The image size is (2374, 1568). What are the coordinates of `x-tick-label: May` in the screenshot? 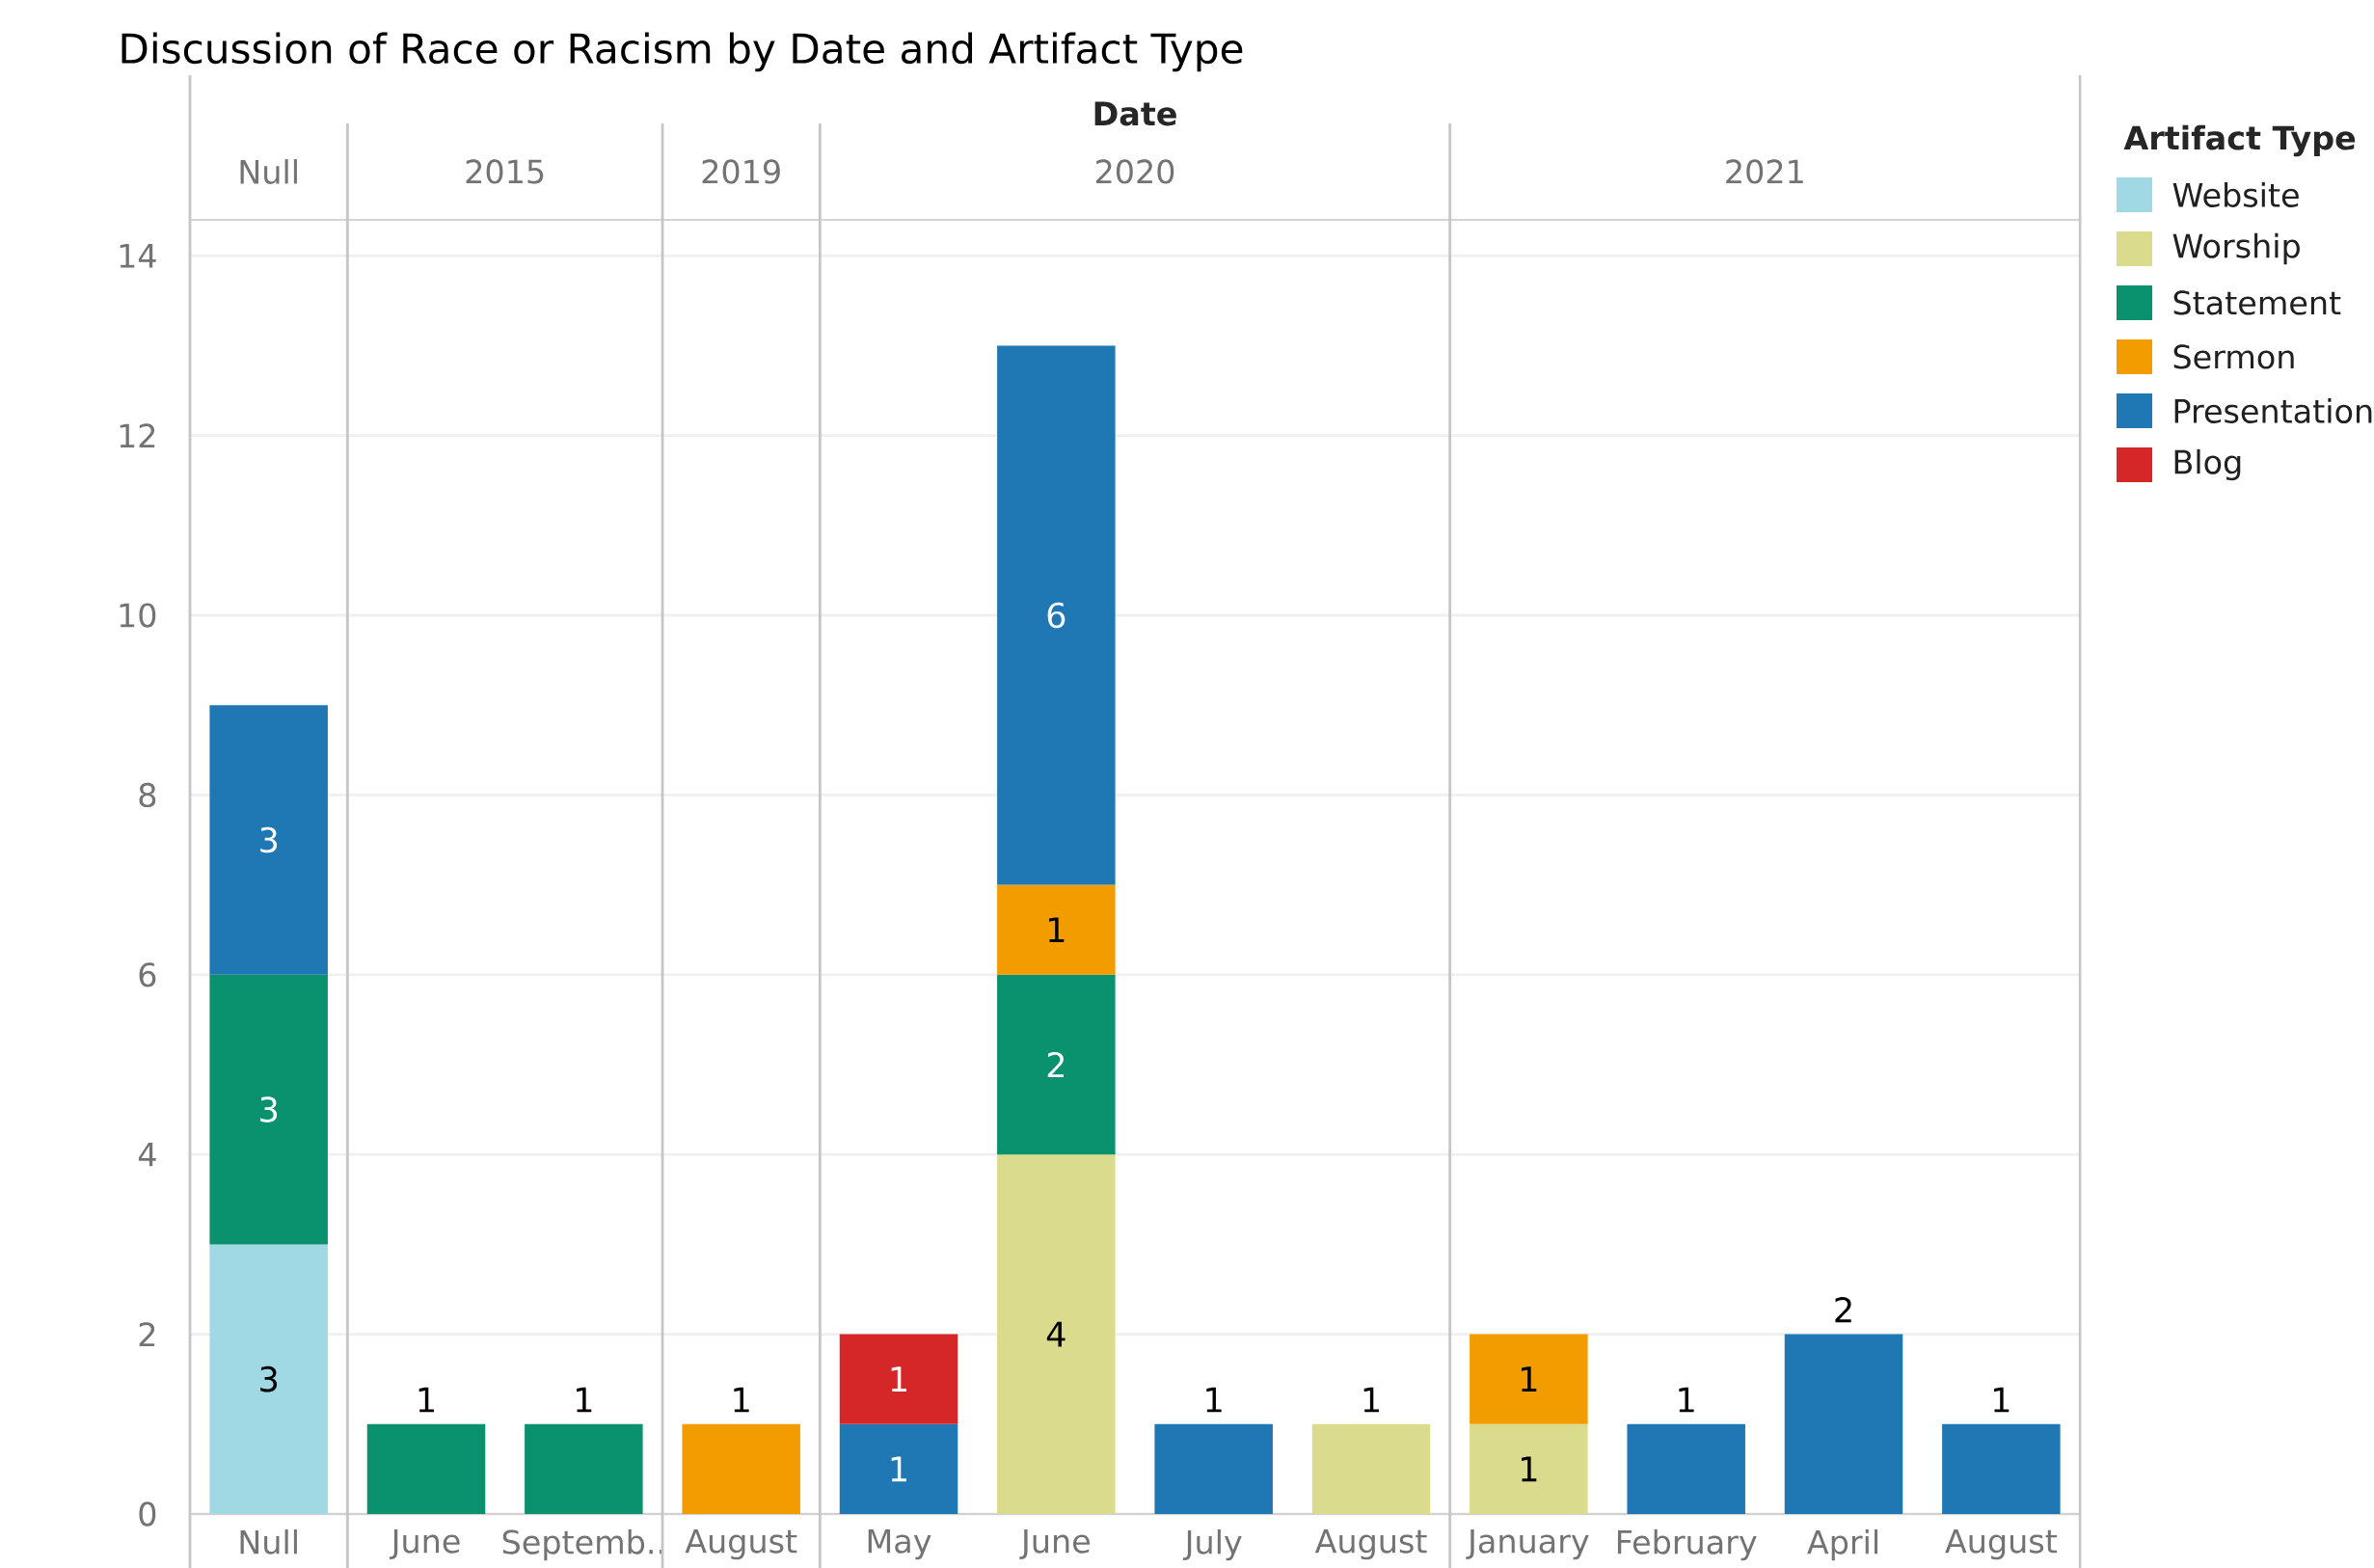 It's located at (899, 1544).